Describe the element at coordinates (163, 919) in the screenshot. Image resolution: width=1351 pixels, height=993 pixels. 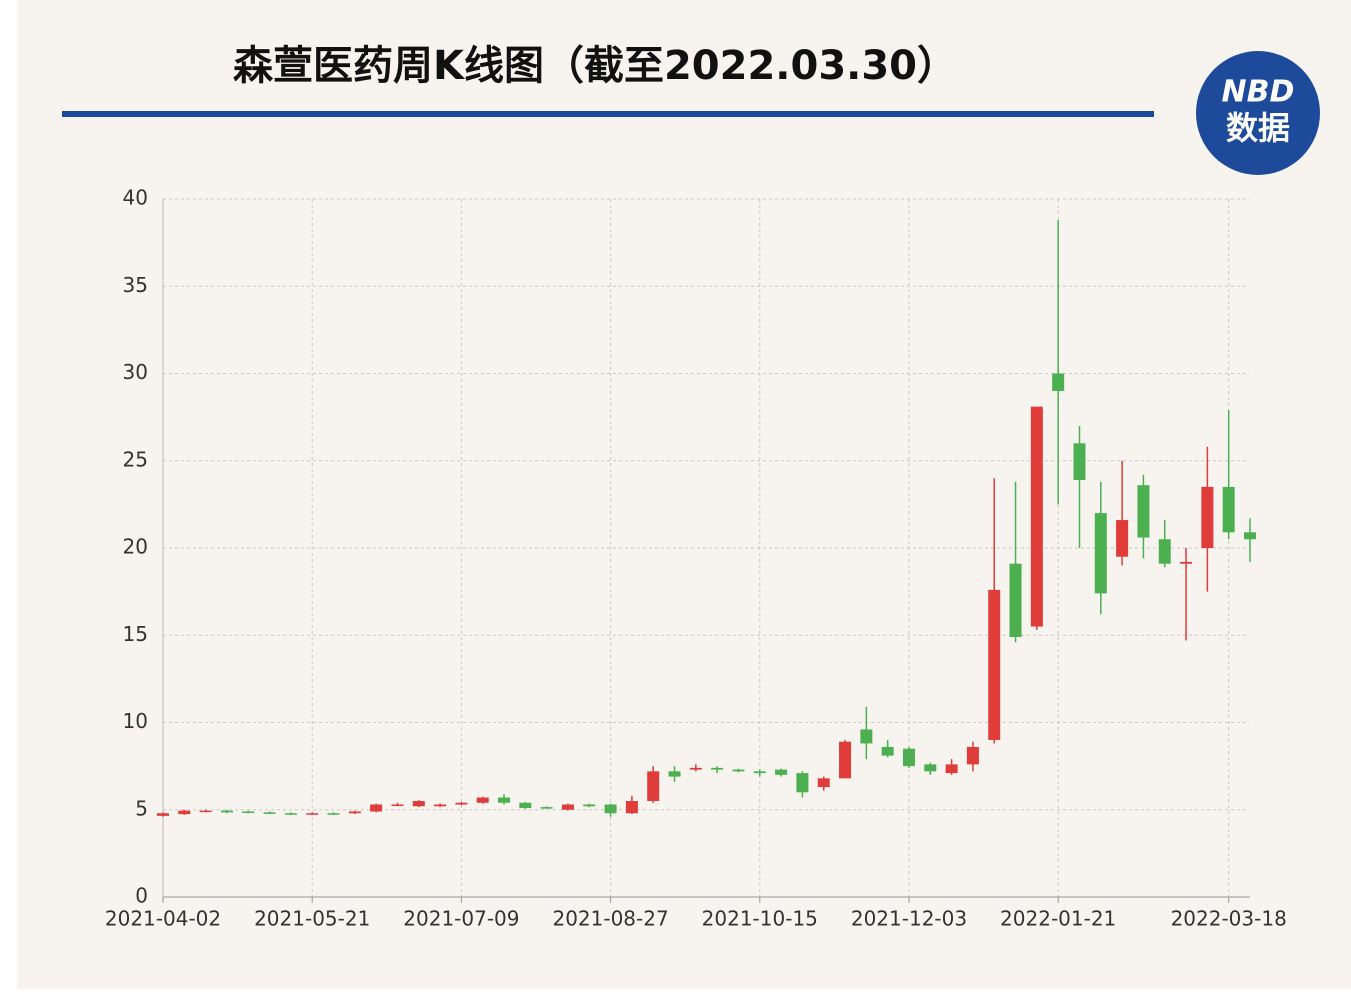
I see `x-tick-label: 2021-04-02` at that location.